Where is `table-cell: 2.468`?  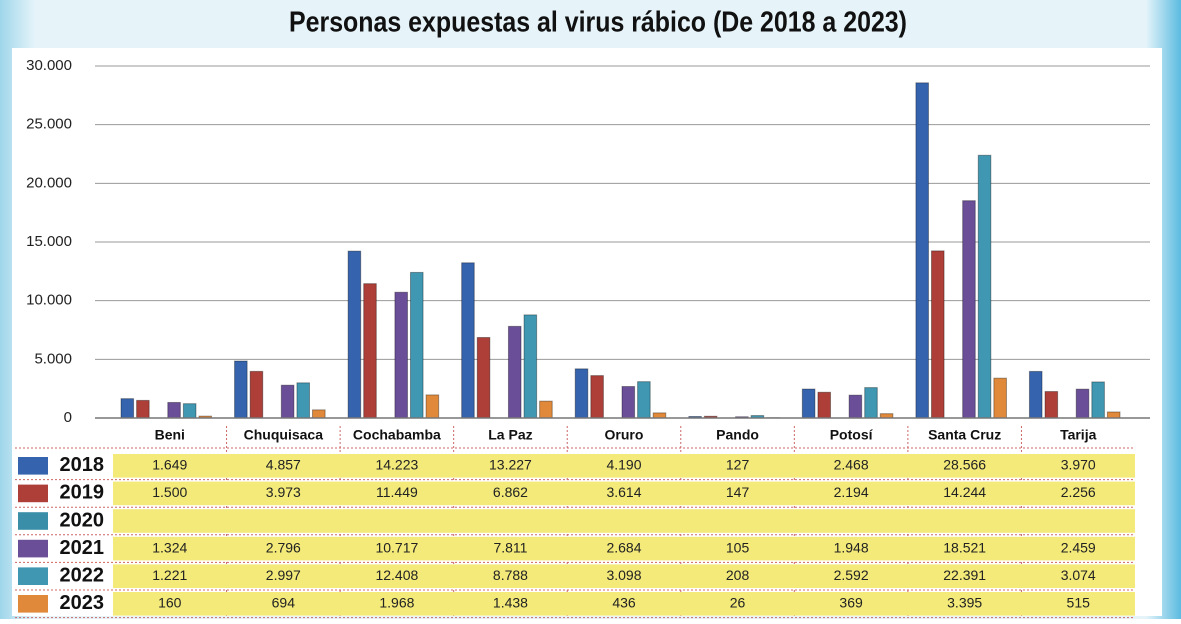
table-cell: 2.468 is located at coordinates (851, 465).